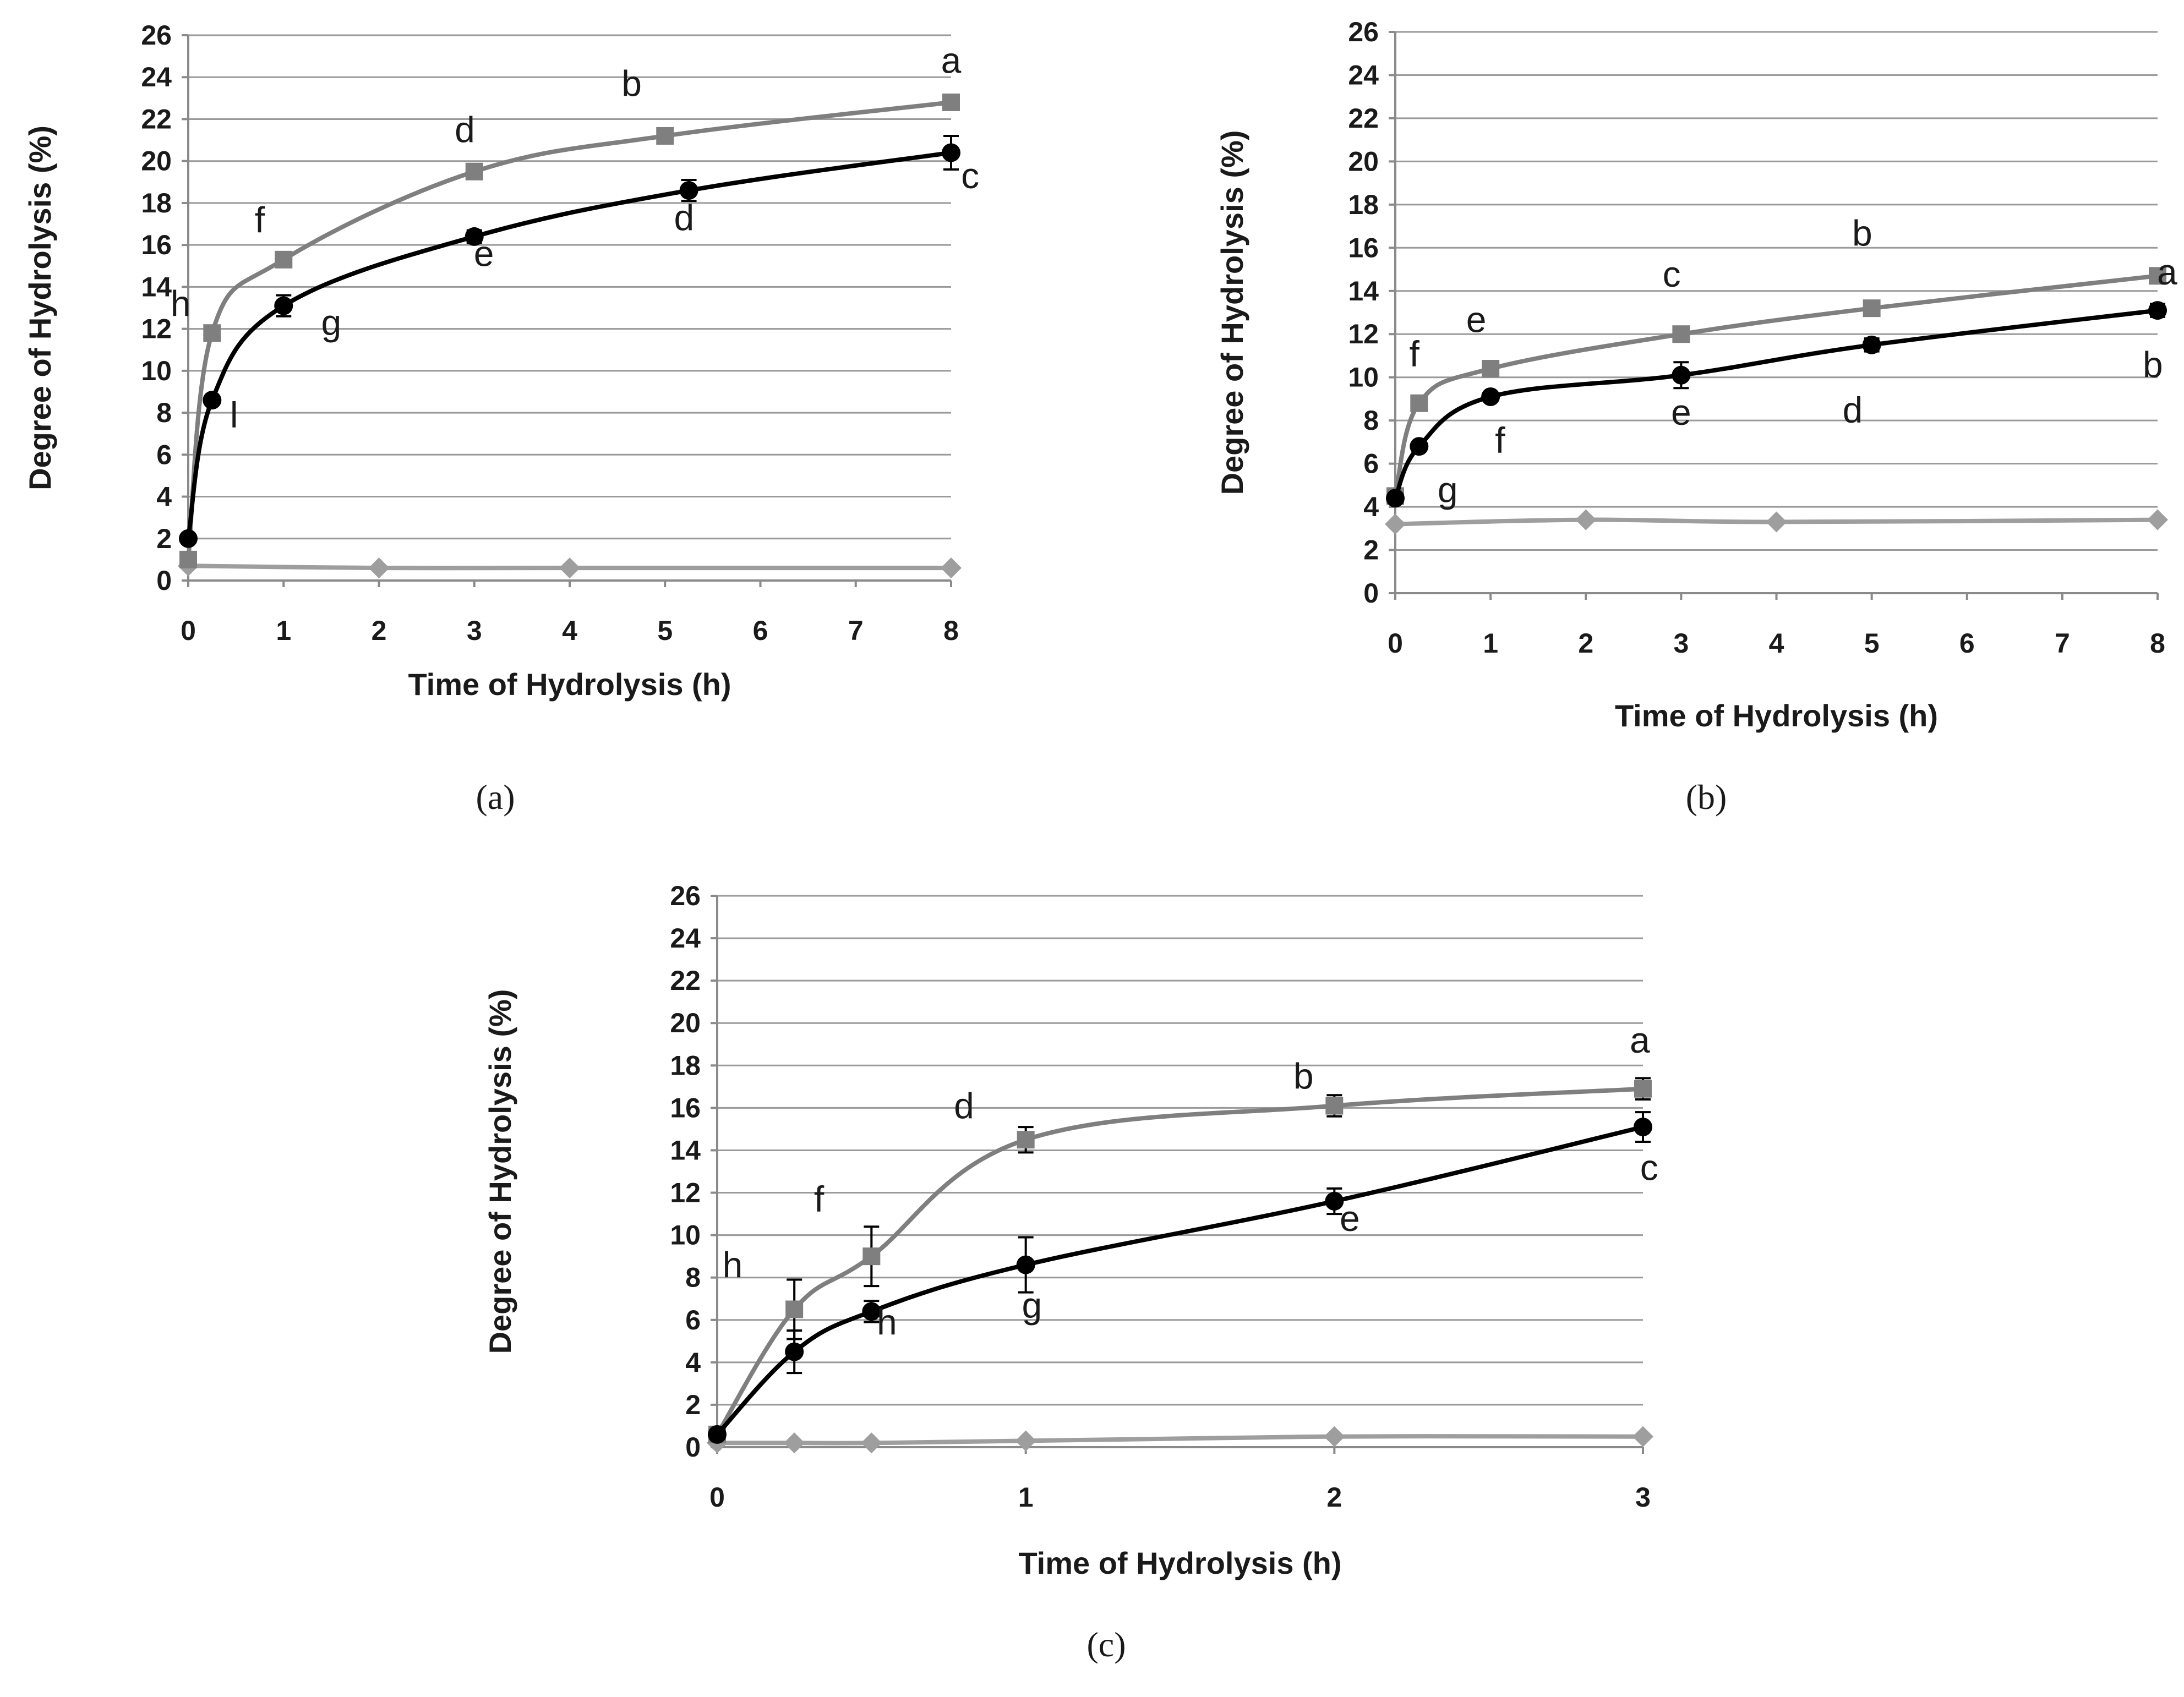  I want to click on y-axis-title: Degree of Hydrolysis (%), so click(1232, 313).